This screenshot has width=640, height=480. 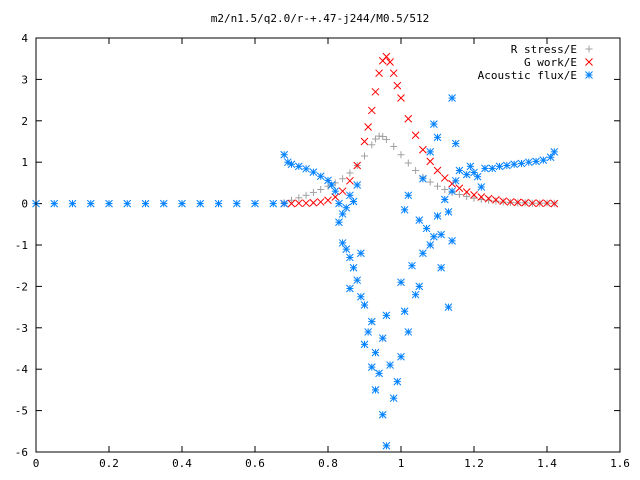 What do you see at coordinates (21, 452) in the screenshot?
I see `y-tick-label: -6` at bounding box center [21, 452].